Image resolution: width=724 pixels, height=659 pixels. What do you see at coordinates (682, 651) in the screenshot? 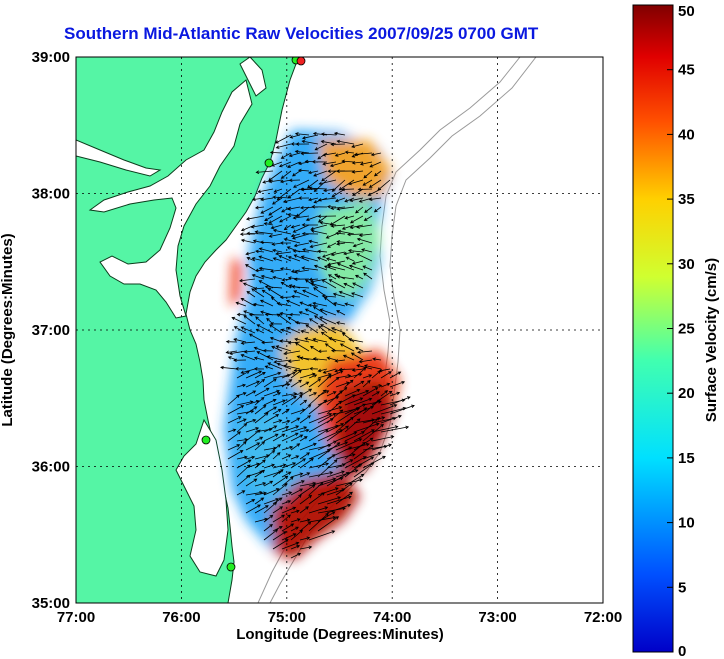
I see `colorbar-tick-label: 0` at bounding box center [682, 651].